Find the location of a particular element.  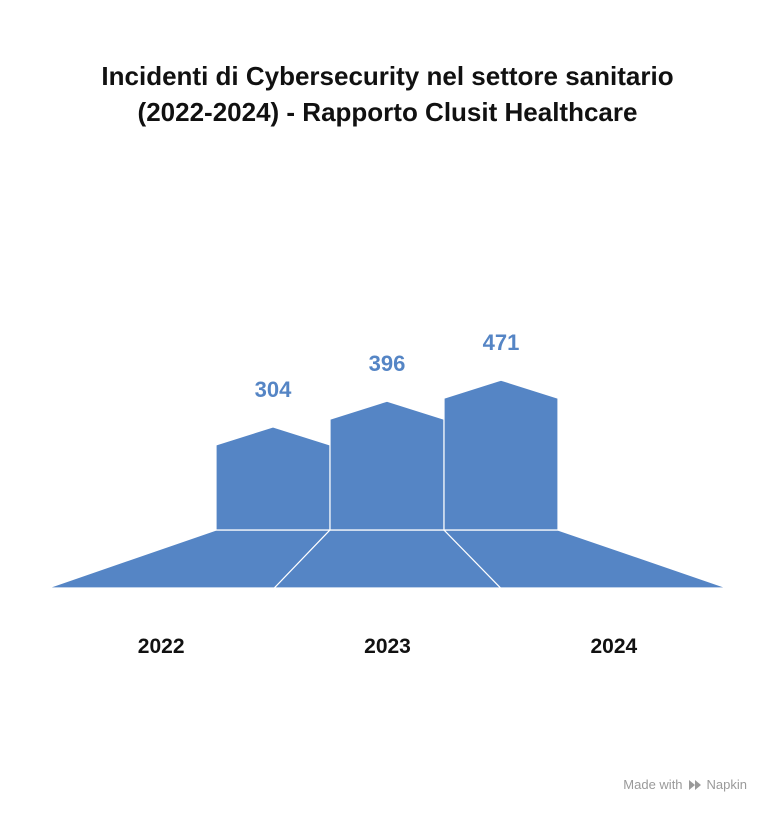

data-labels: 304 396 471 is located at coordinates (387, 366).